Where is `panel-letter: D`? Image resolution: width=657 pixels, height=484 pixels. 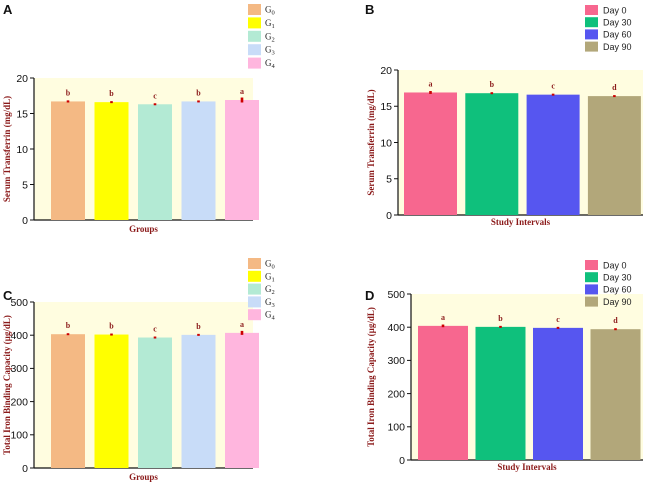
panel-letter: D is located at coordinates (369, 295).